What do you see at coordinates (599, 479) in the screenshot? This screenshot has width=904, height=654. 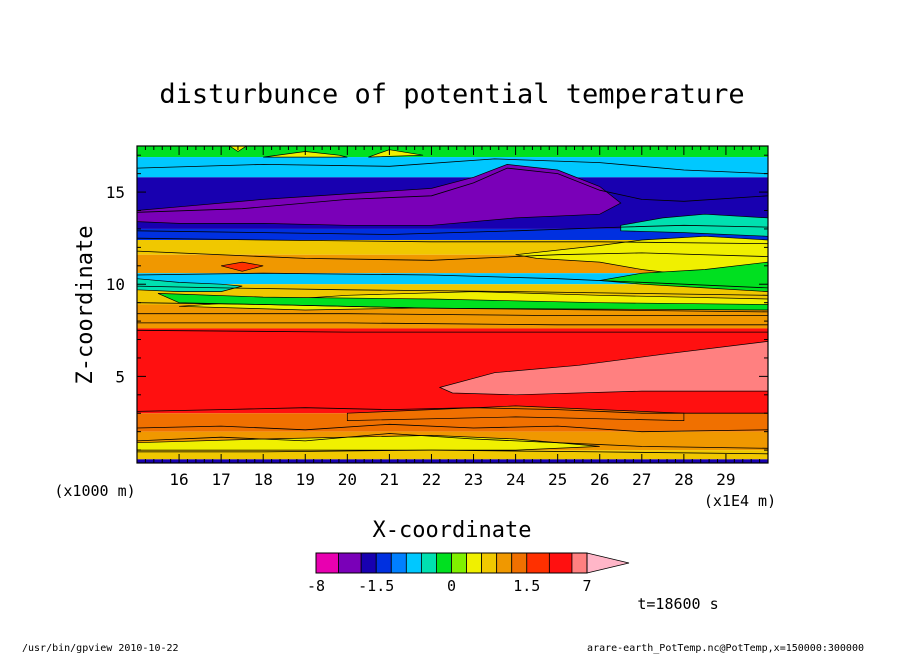 I see `x-tick-label: 26` at bounding box center [599, 479].